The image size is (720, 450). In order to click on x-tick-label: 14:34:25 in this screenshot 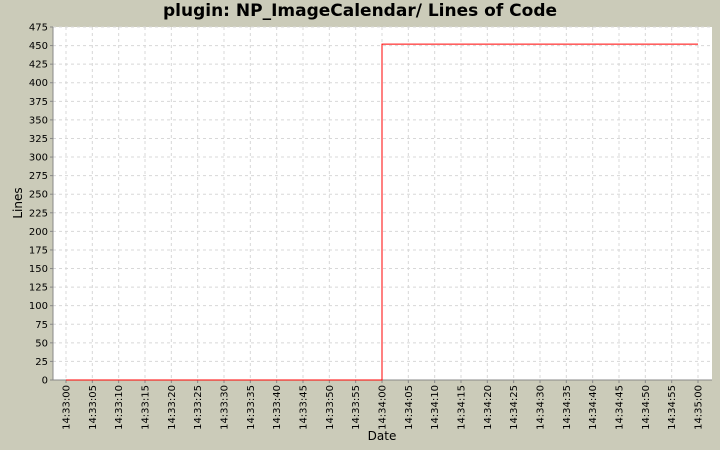, I will do `click(514, 407)`.